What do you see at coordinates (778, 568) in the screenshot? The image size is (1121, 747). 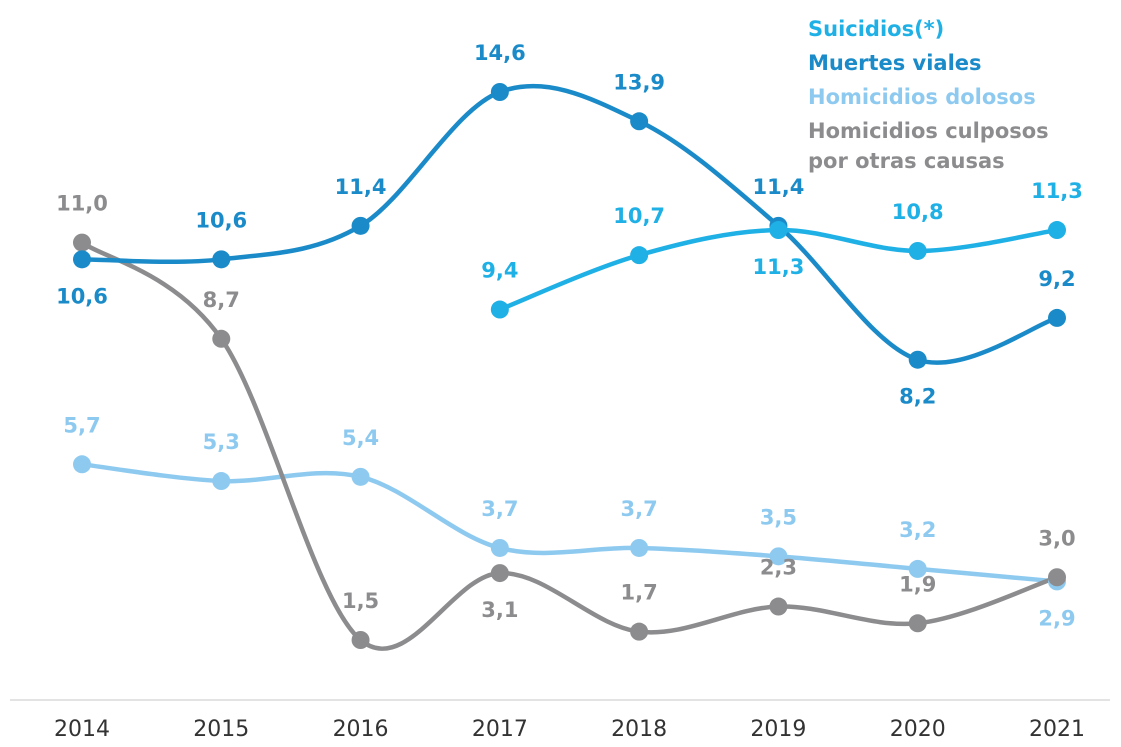 I see `data-label: 2,3` at bounding box center [778, 568].